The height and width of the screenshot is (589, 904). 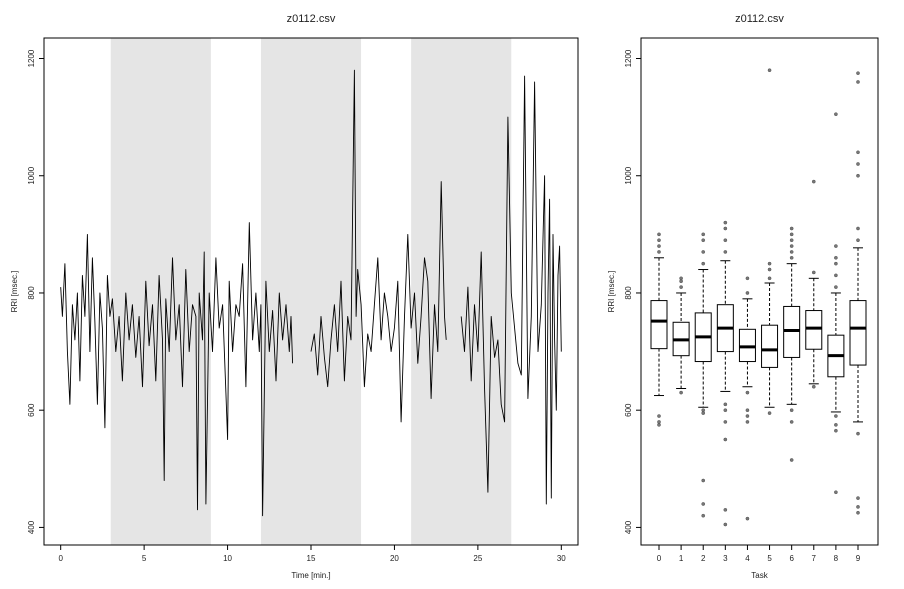 I want to click on left-x-tick-label: 0, so click(x=60, y=558).